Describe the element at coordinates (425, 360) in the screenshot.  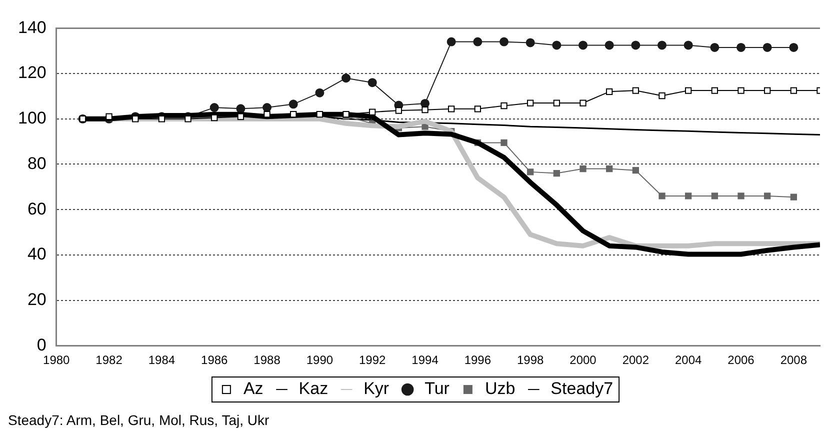
I see `x-tick-label: 1994` at that location.